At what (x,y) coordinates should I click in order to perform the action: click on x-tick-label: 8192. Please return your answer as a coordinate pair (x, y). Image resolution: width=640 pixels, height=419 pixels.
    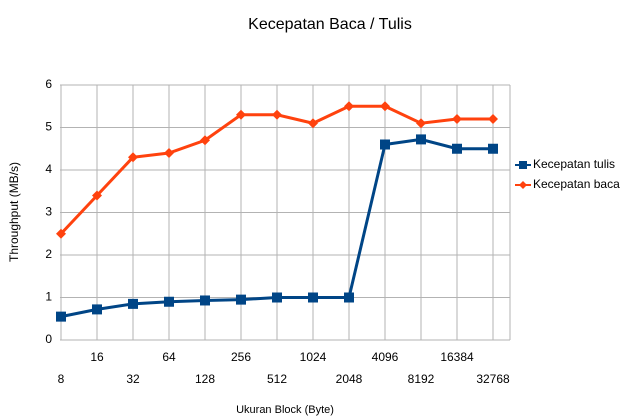
    Looking at the image, I should click on (421, 379).